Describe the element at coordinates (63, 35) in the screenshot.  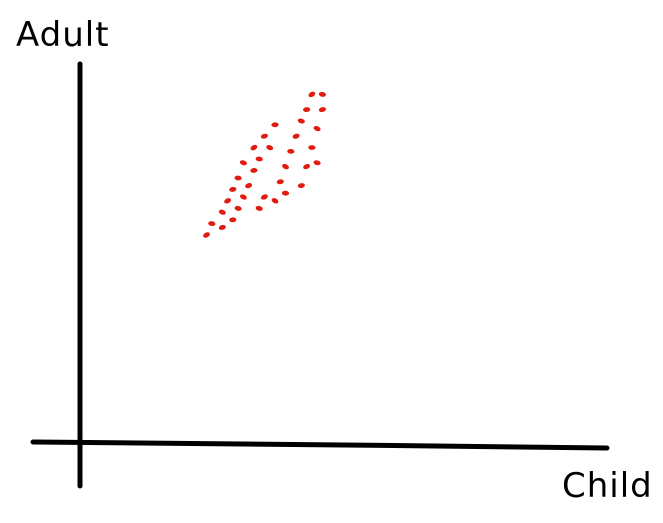
I see `y-axis-label: Adult` at that location.